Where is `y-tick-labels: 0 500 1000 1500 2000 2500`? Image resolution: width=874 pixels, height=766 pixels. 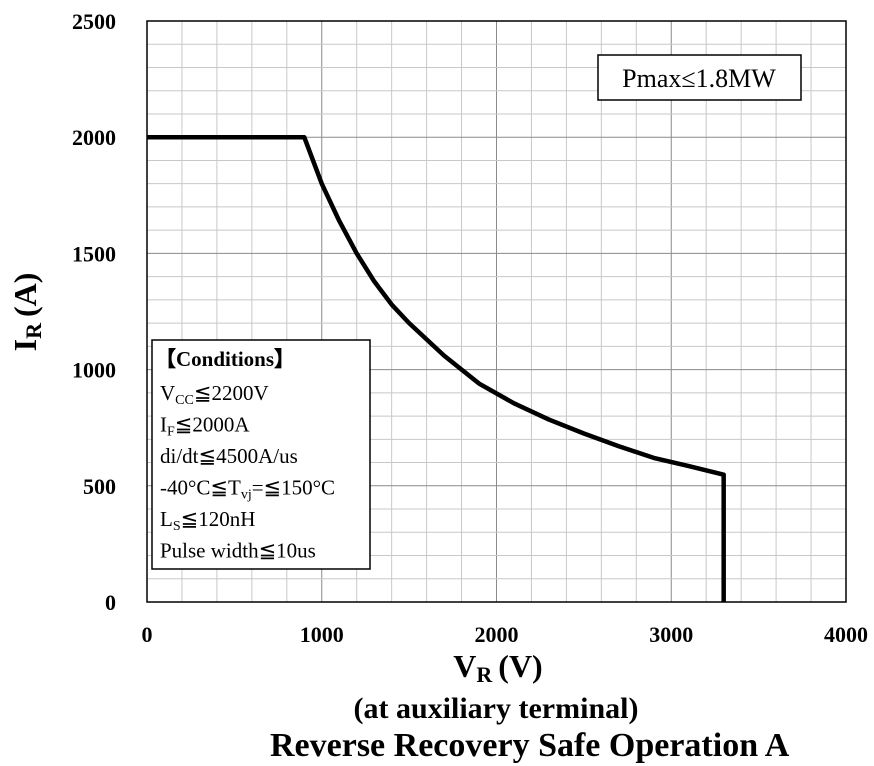 y-tick-labels: 0 500 1000 1500 2000 2500 is located at coordinates (94, 312).